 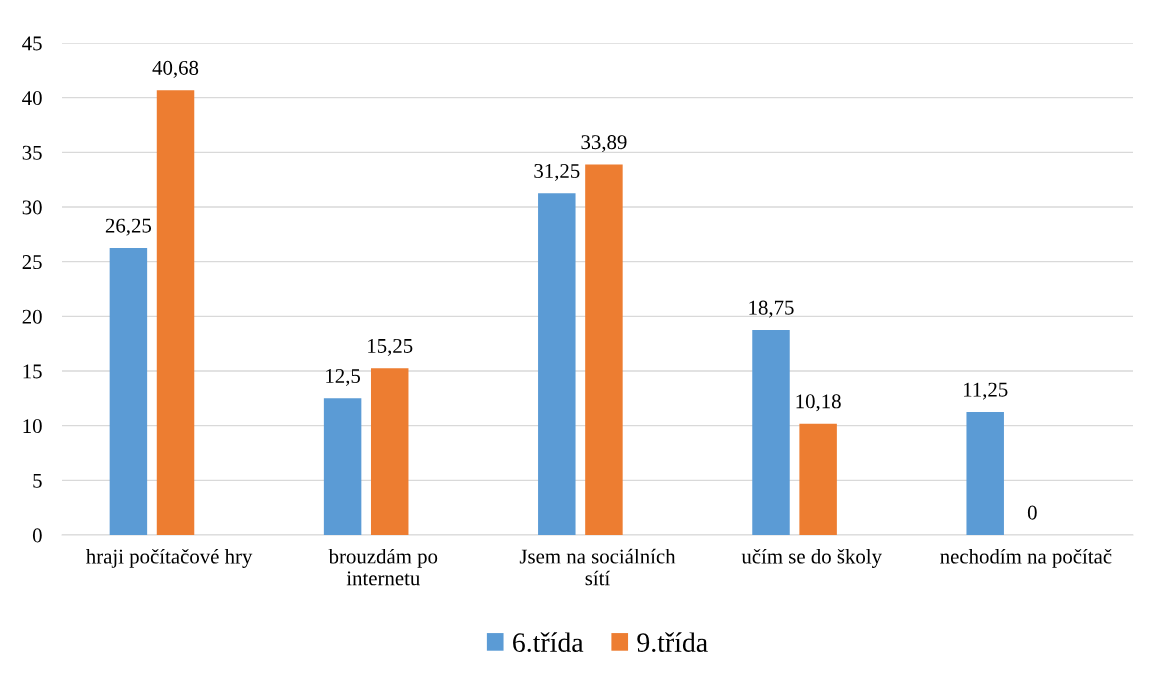 What do you see at coordinates (175, 69) in the screenshot?
I see `data-label: 40,68` at bounding box center [175, 69].